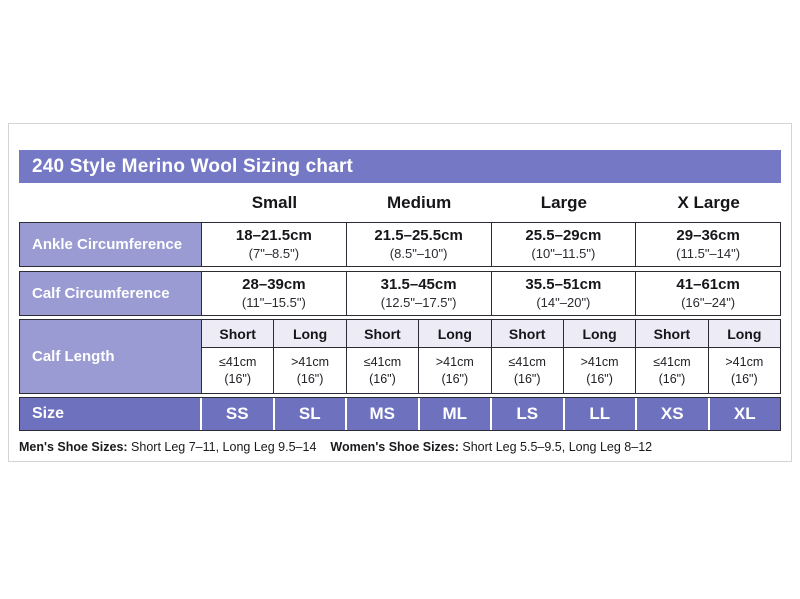  What do you see at coordinates (273, 235) in the screenshot?
I see `value-cm: 18–21.5cm` at bounding box center [273, 235].